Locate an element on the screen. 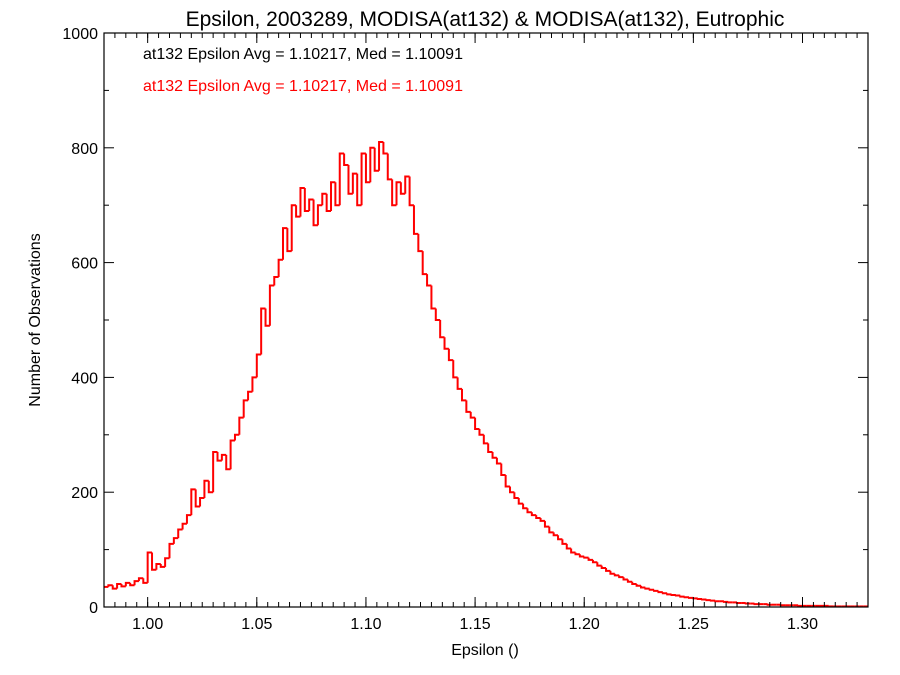 The image size is (900, 675). y-tick-label: 1000 is located at coordinates (80, 34).